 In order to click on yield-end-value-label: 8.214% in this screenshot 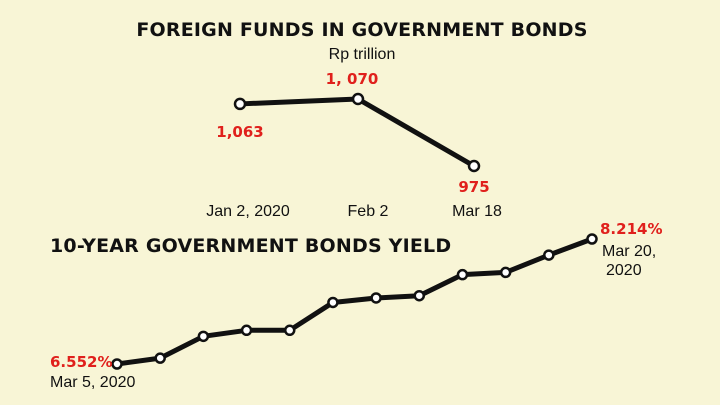, I will do `click(631, 229)`.